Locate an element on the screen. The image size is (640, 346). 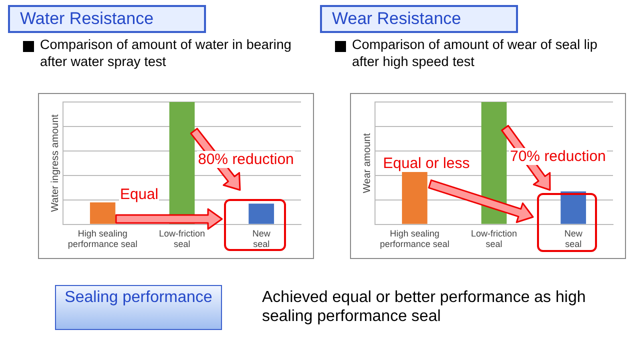
text: Achieved equal or better performance as high sealing performance seal is located at coordinates (424, 307).